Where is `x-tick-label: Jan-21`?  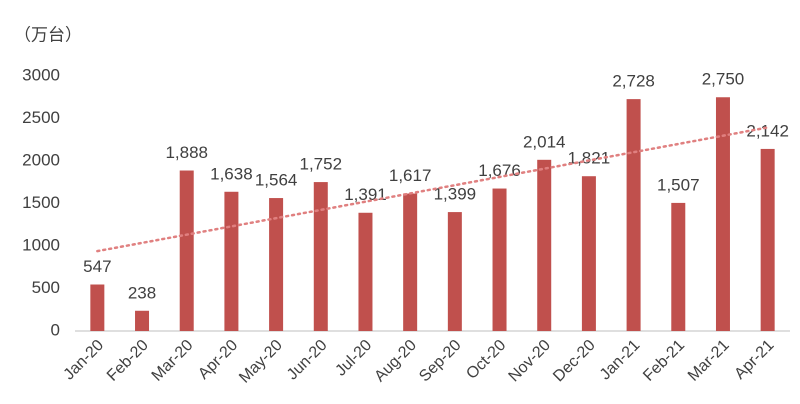
x-tick-label: Jan-21 is located at coordinates (620, 360).